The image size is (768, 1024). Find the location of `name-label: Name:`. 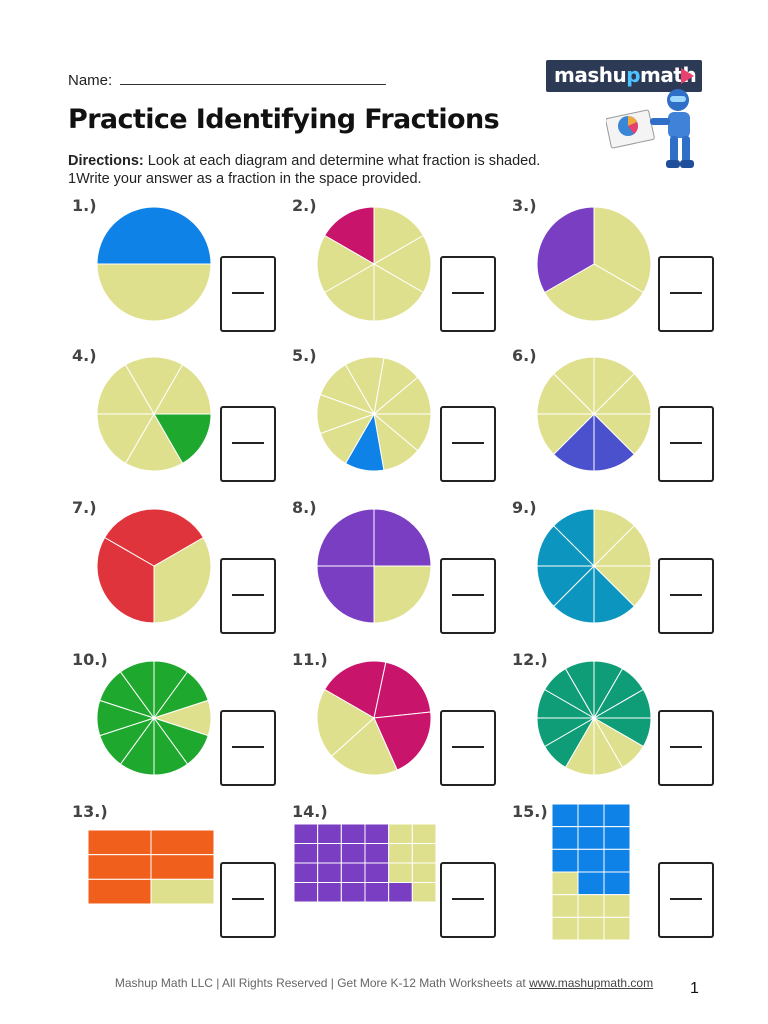

name-label: Name: is located at coordinates (92, 80).